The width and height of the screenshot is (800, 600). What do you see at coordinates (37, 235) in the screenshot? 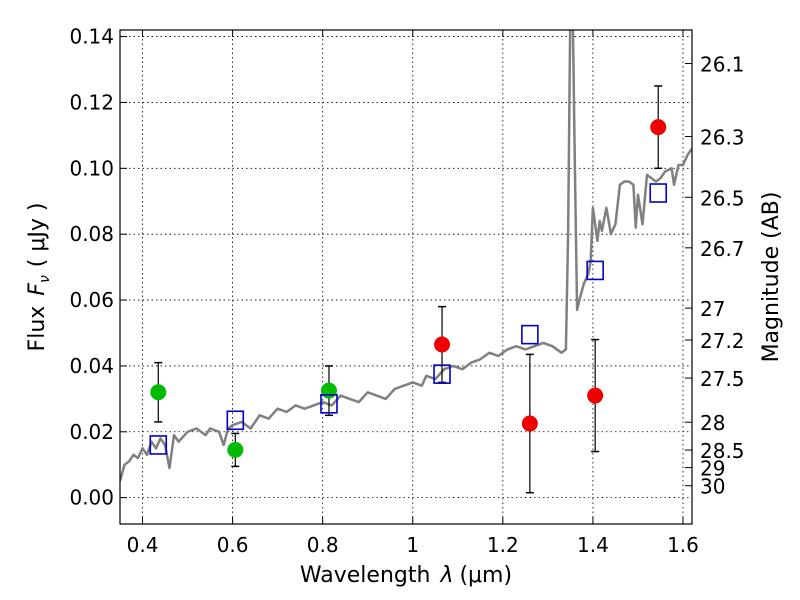
I see `y-axis-title-unit: ( μJy )` at bounding box center [37, 235].